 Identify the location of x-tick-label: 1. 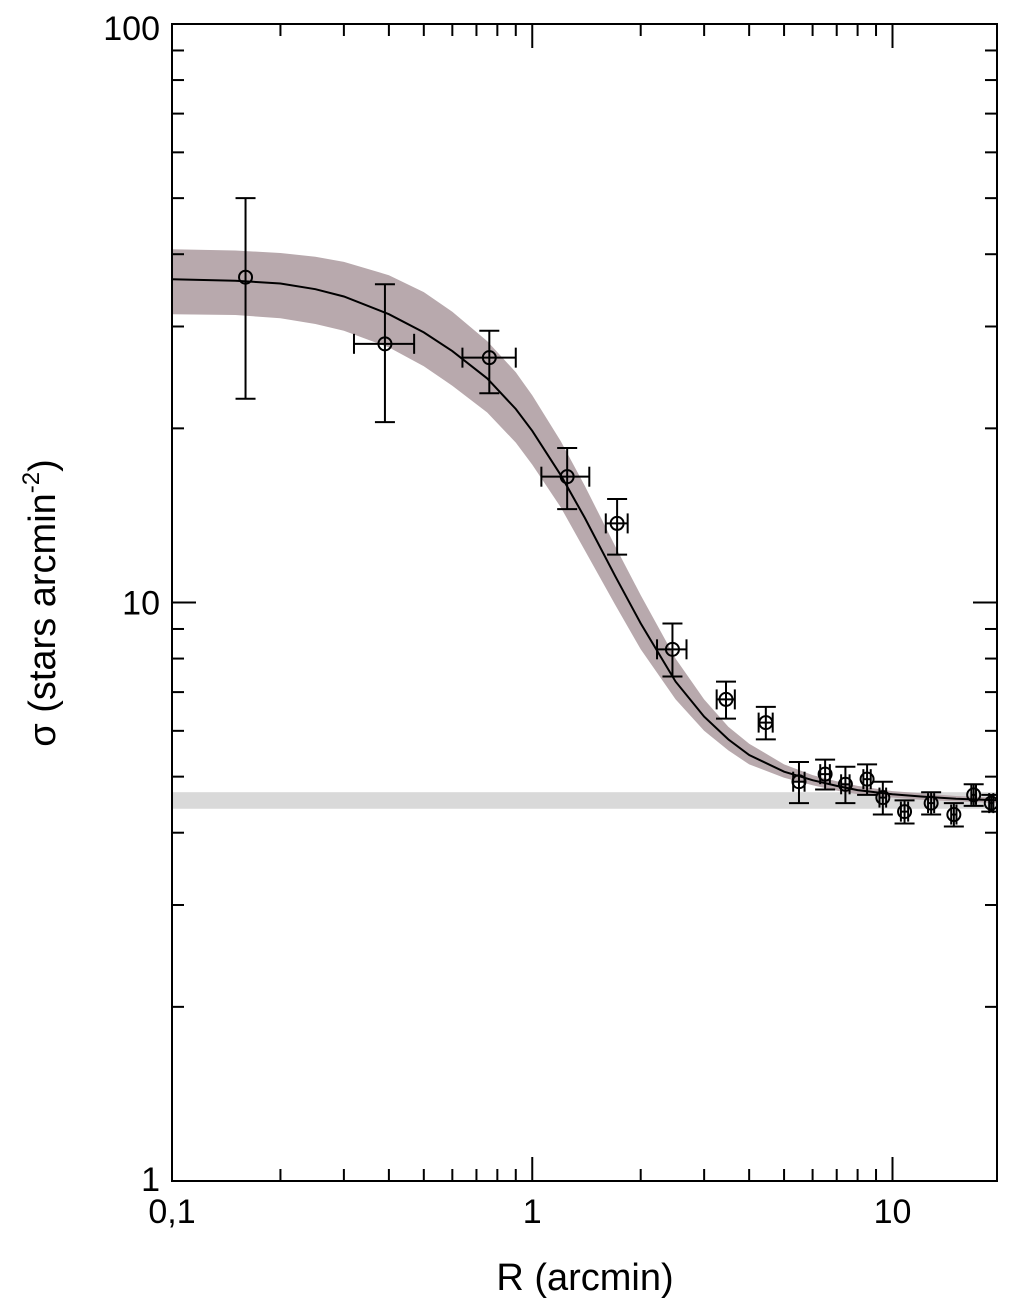
(532, 1212).